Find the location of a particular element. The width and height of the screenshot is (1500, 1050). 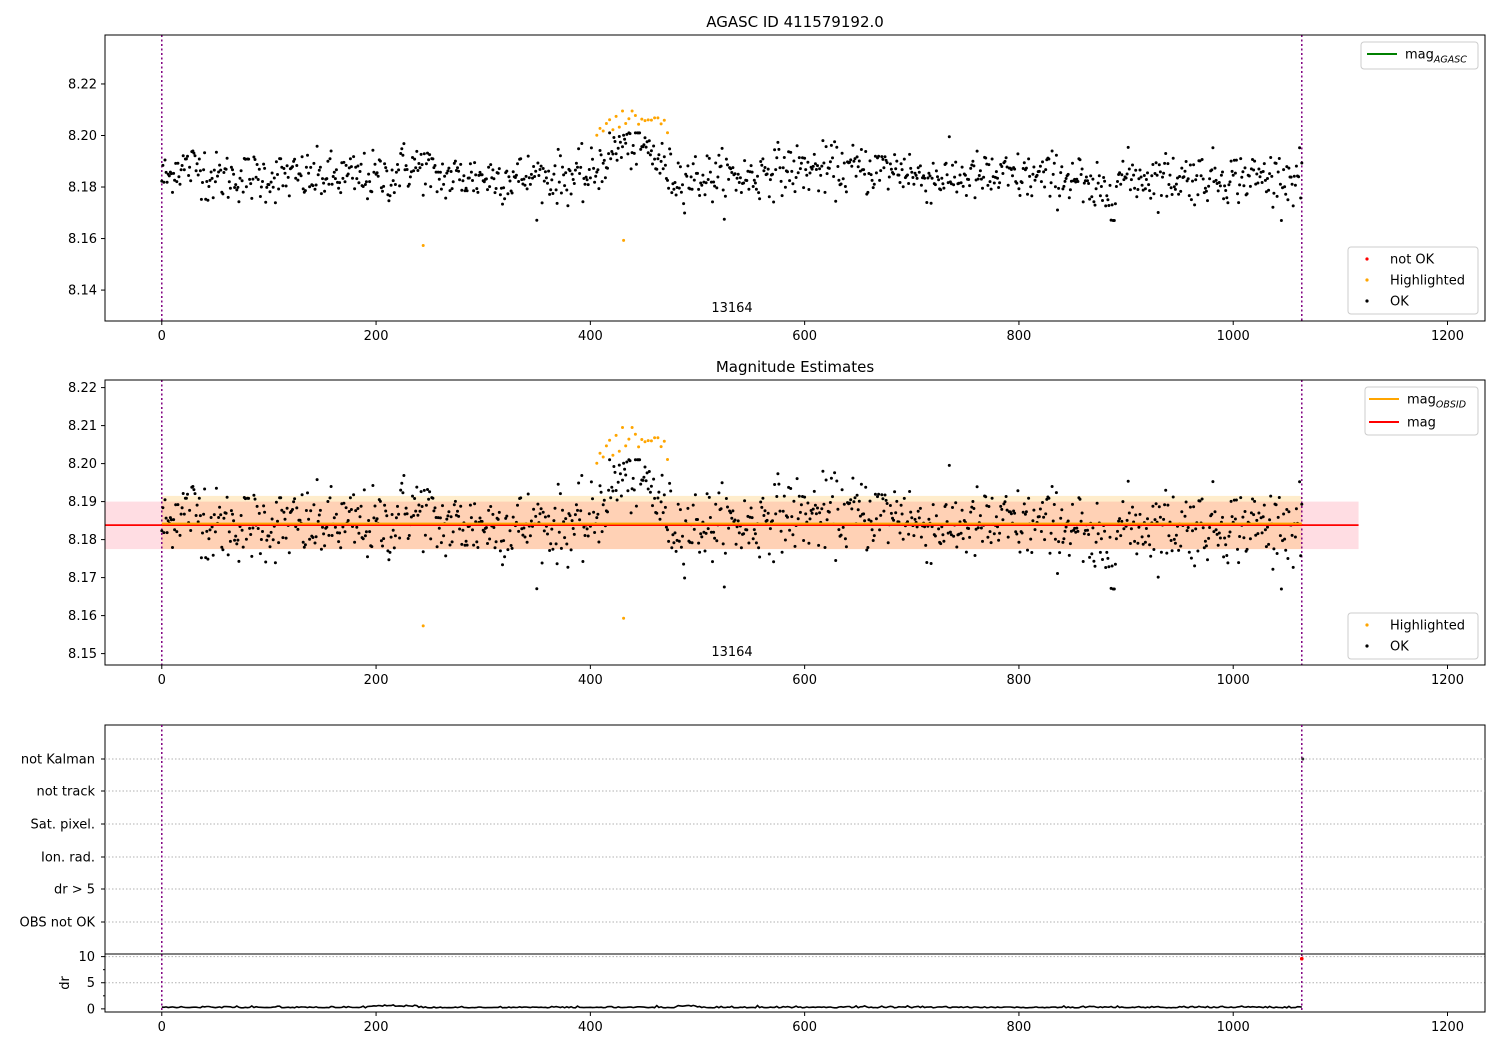

middle-ytick-label: 8.16 is located at coordinates (82, 616).